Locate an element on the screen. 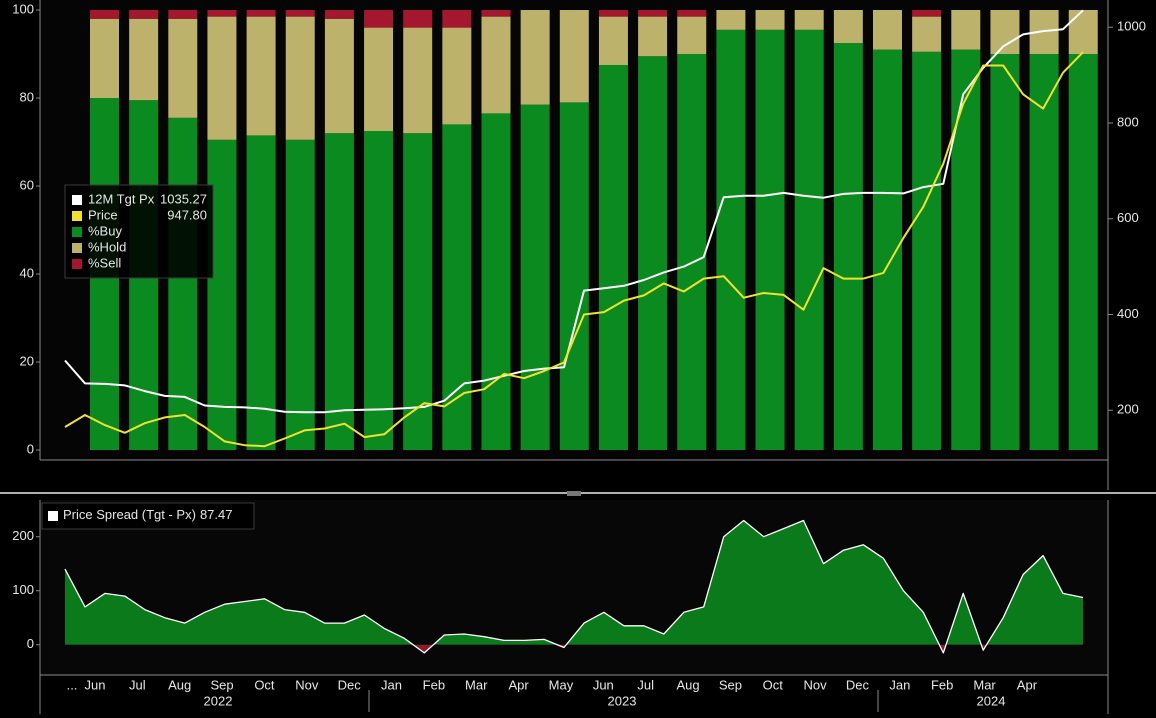 This screenshot has height=718, width=1156. y-tick-label: 20 is located at coordinates (27, 360).